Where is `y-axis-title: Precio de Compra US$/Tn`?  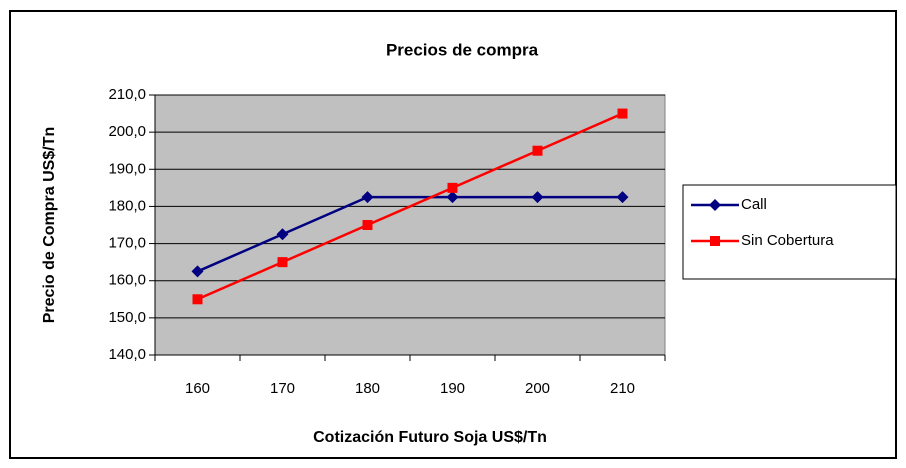
y-axis-title: Precio de Compra US$/Tn is located at coordinates (49, 225).